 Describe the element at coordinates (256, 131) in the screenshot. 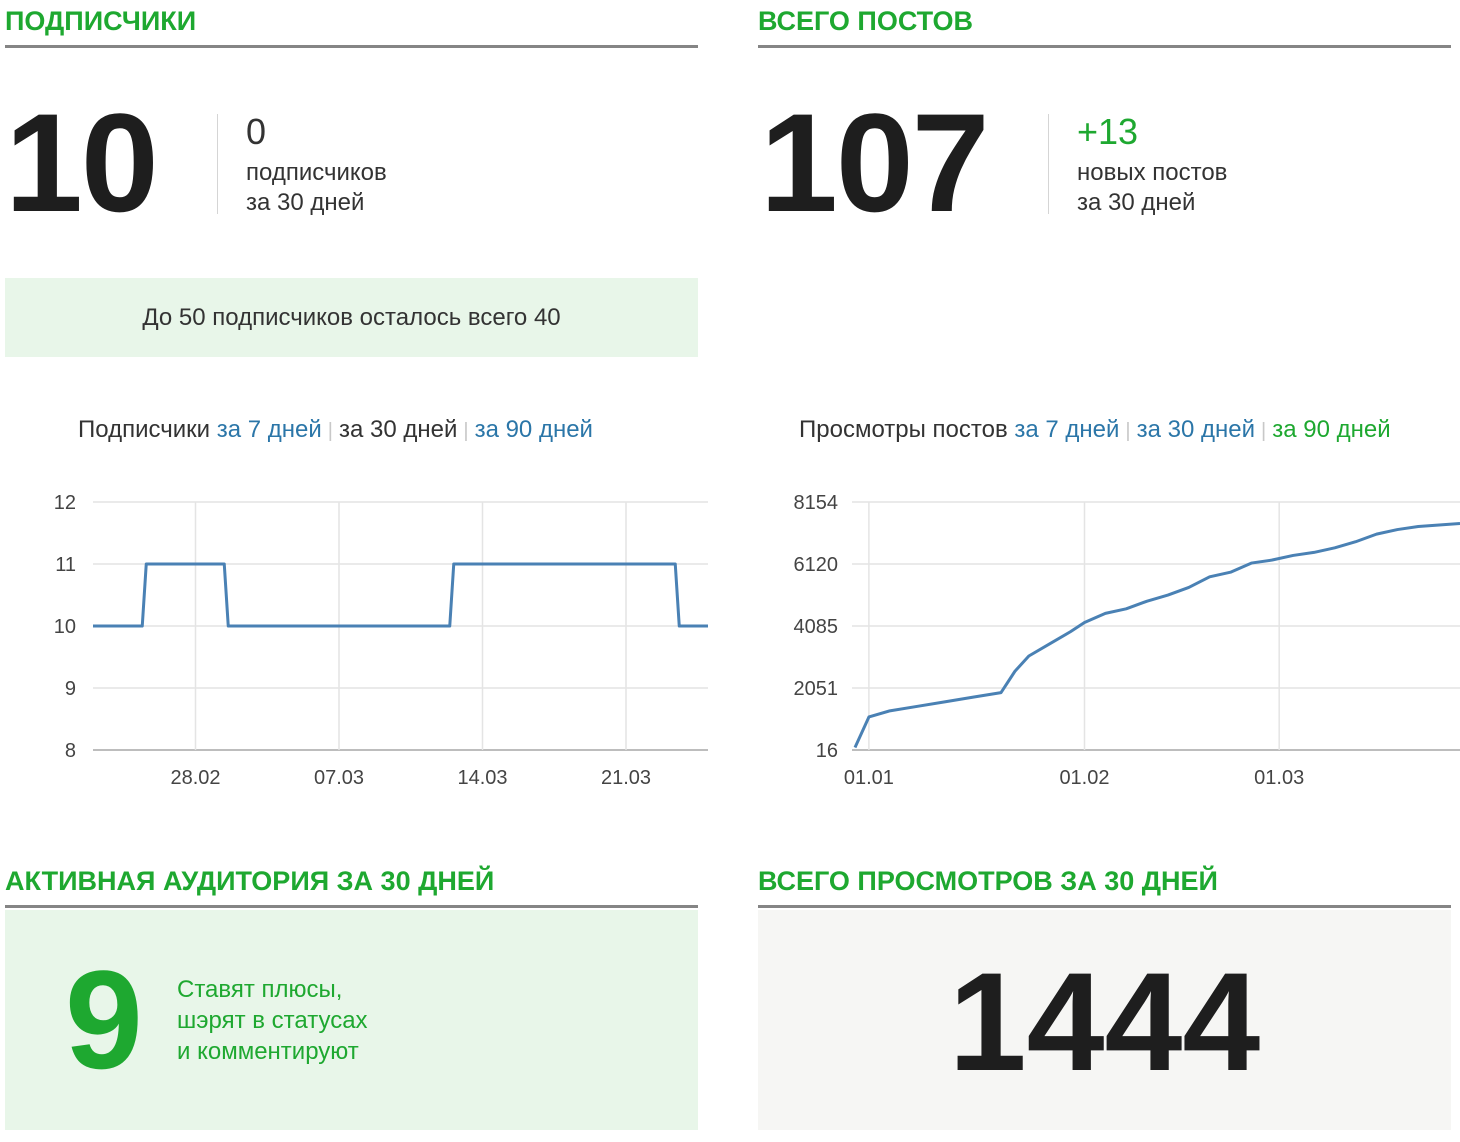

I see `subscribers-delta: 0` at that location.